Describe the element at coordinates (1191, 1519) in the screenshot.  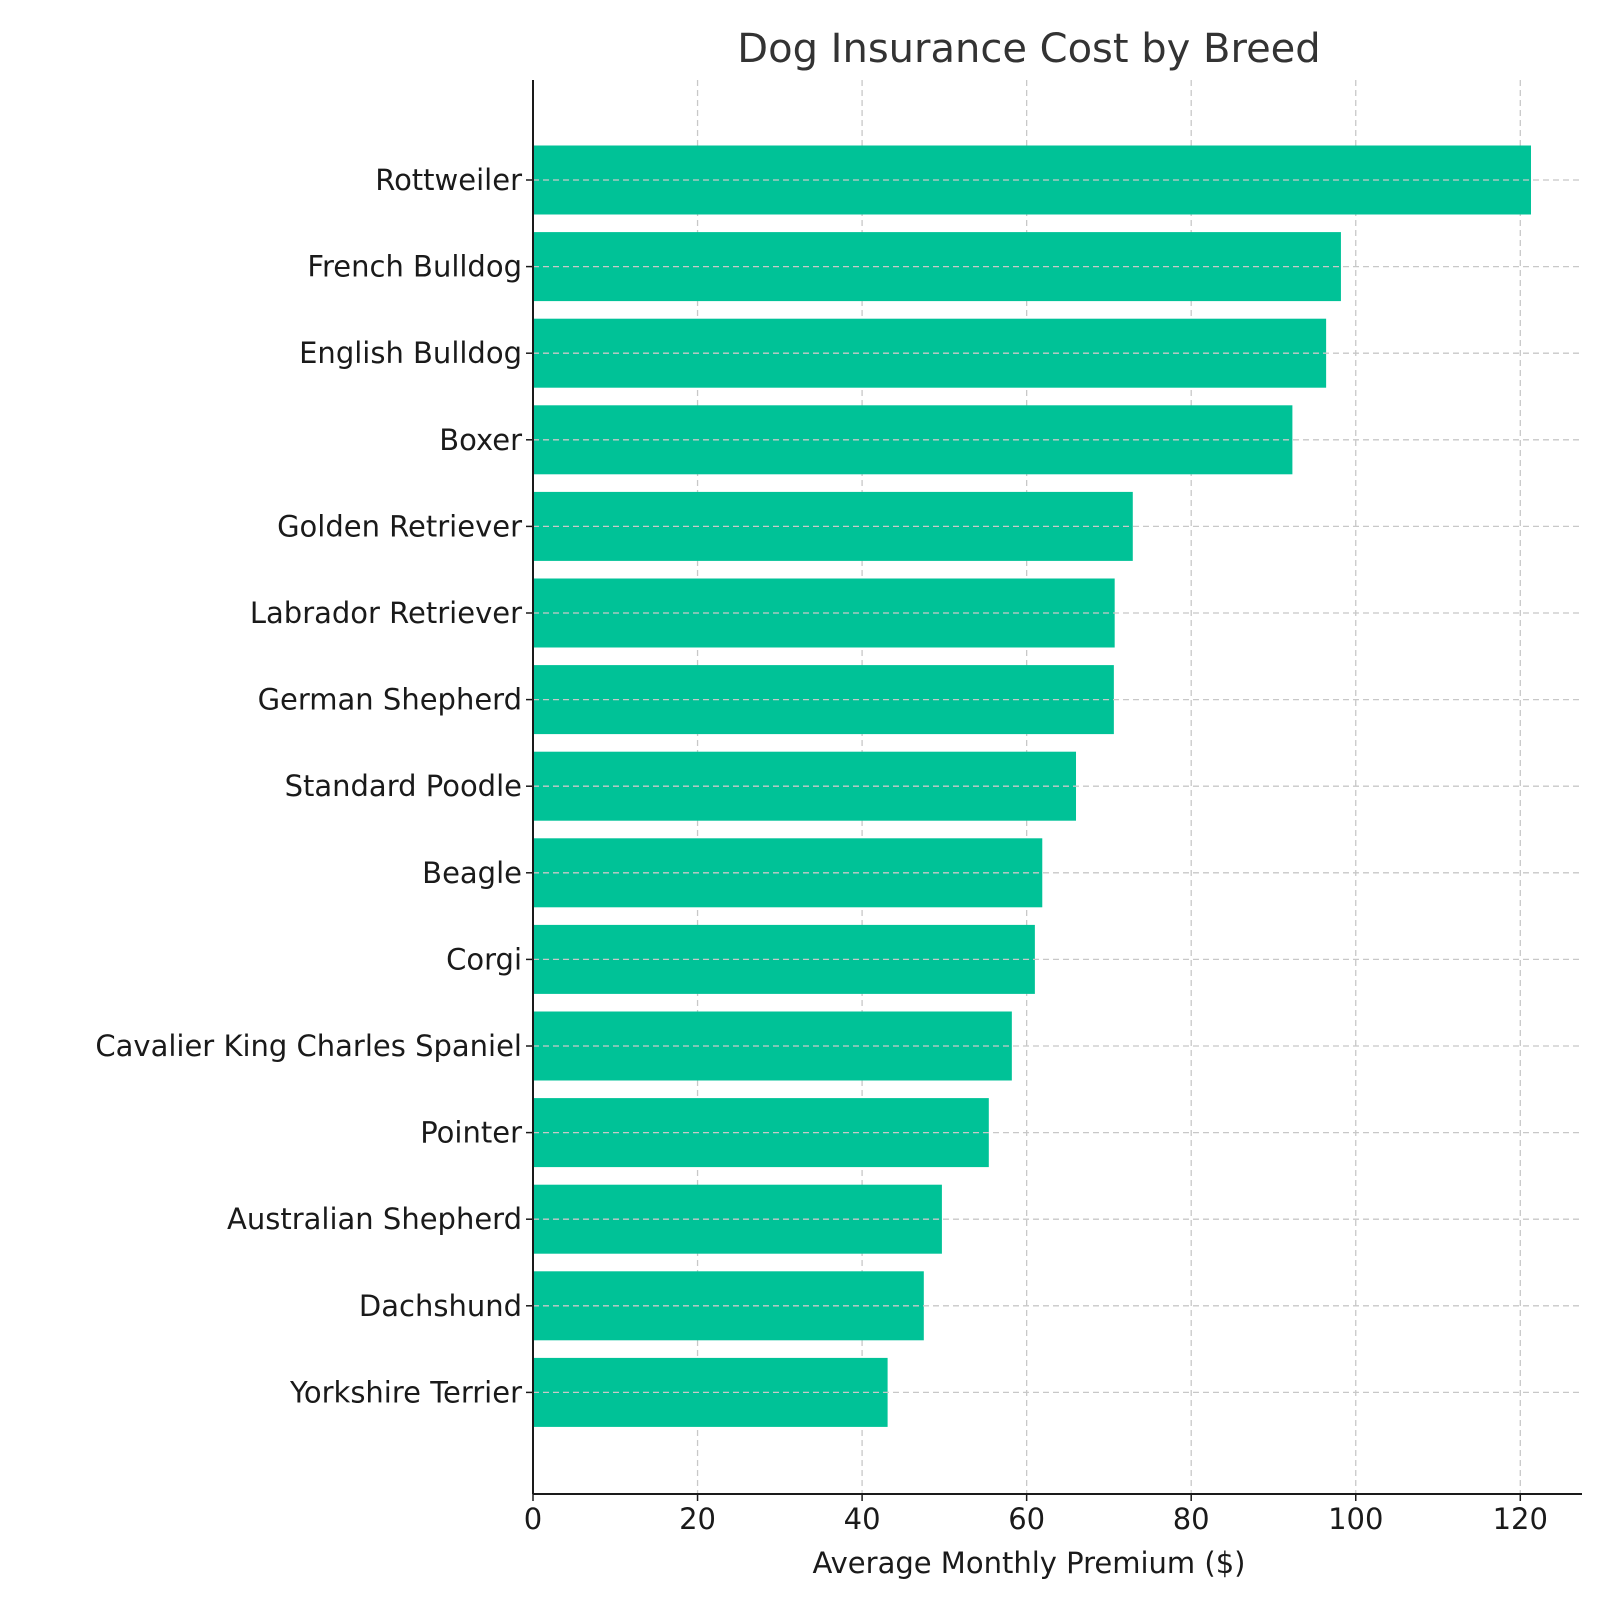
I see `x-tick-label: 80` at that location.